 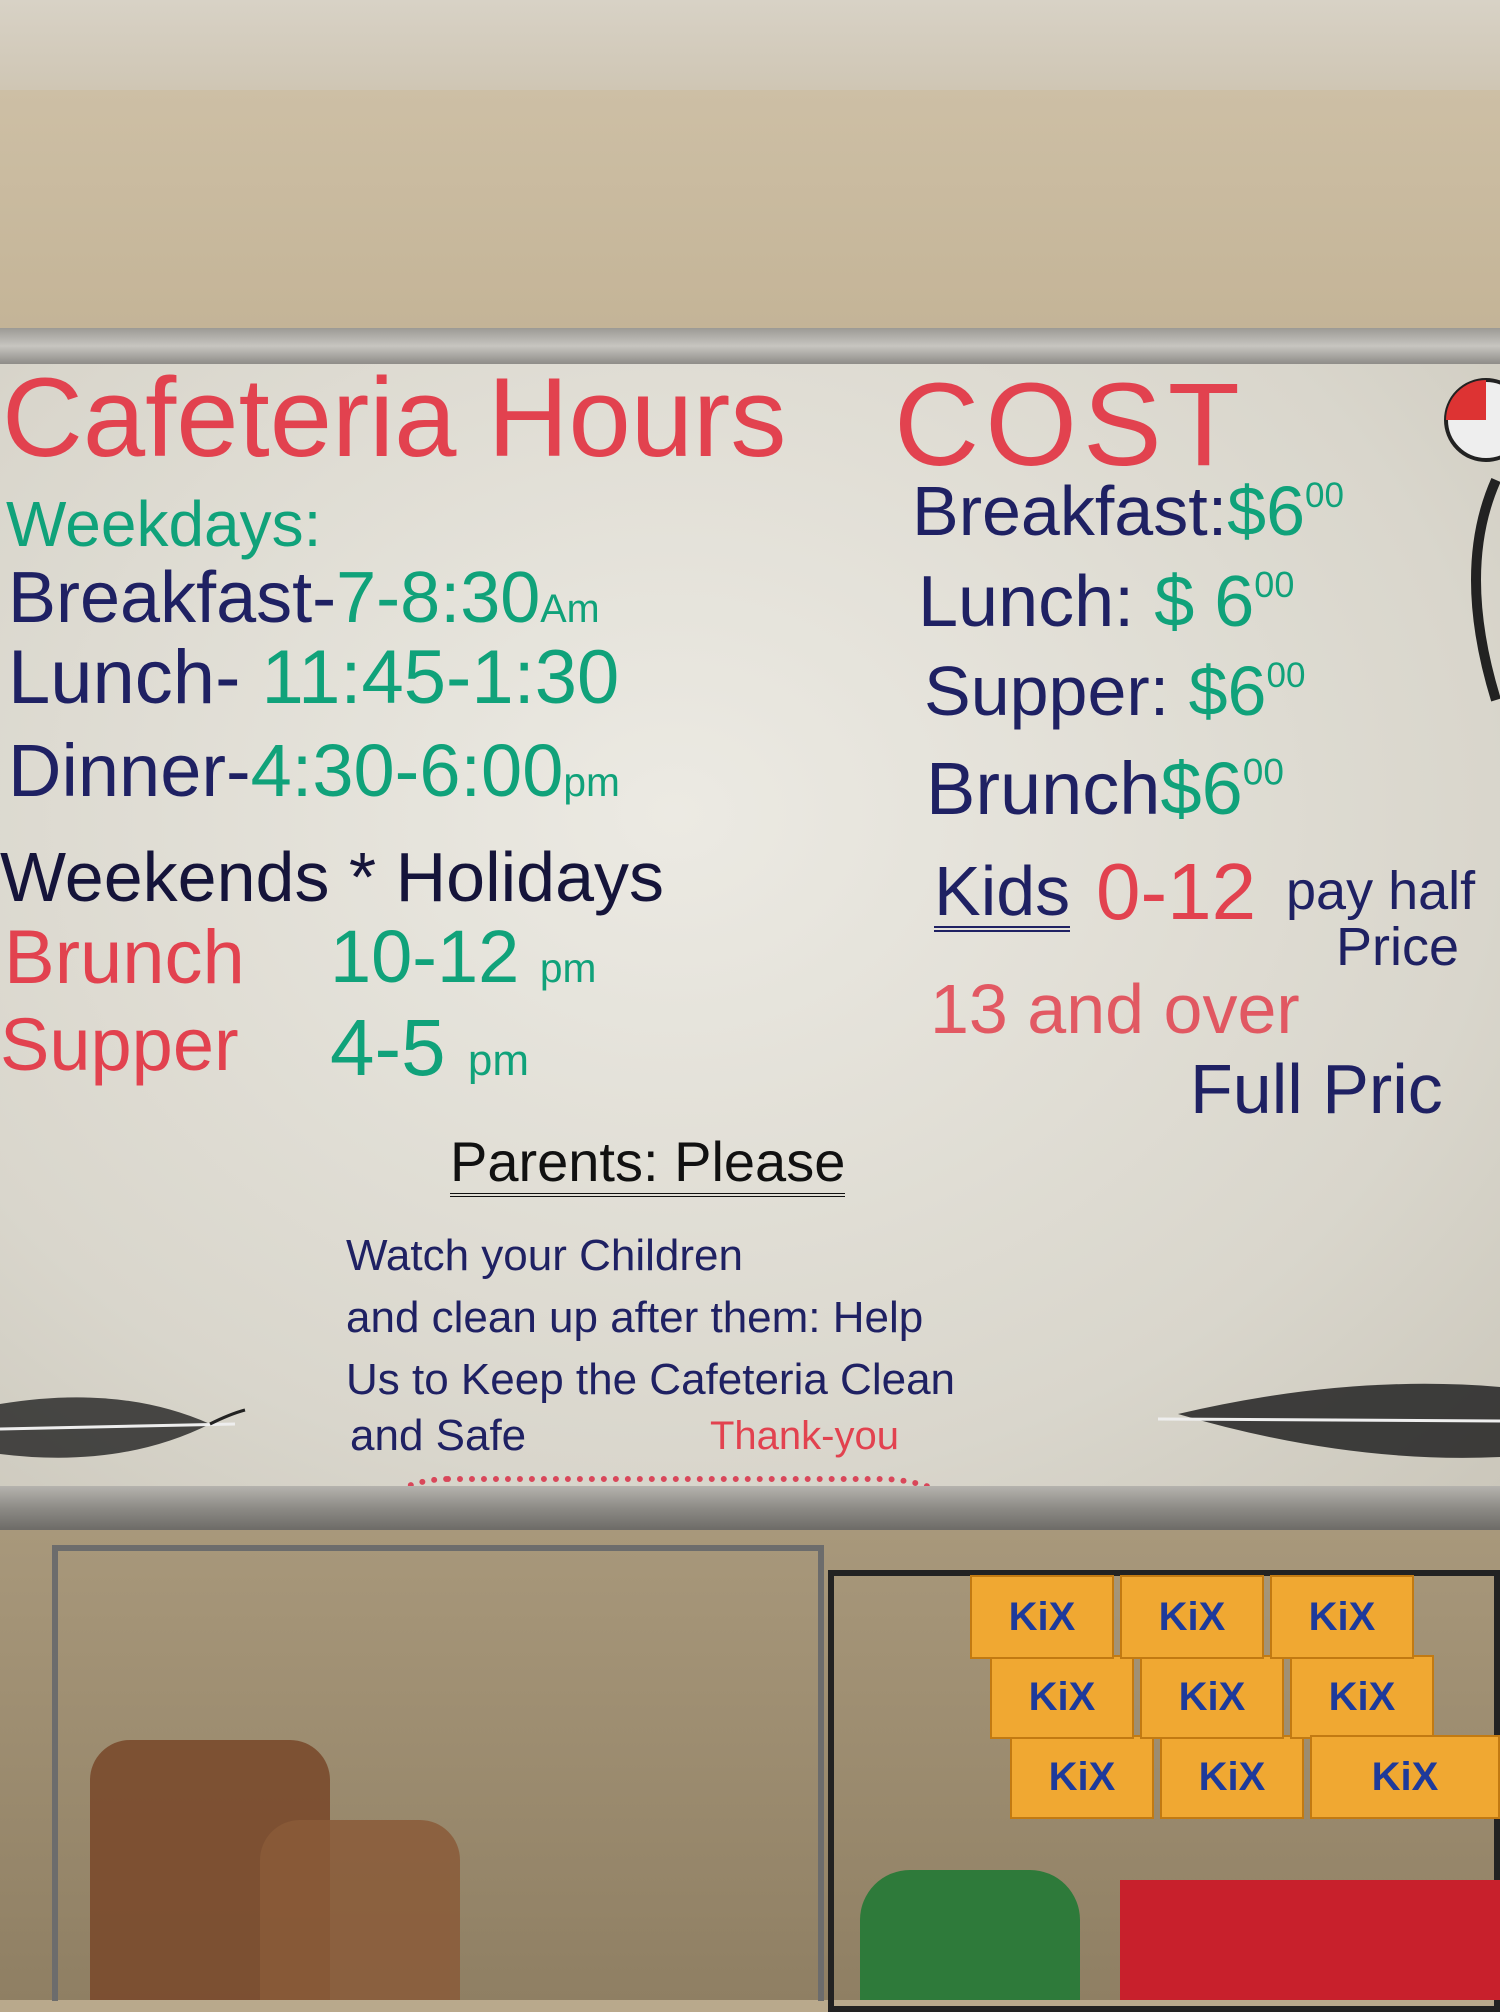 I want to click on cost-row-breakfast: Breakfast:$600, so click(x=1128, y=511).